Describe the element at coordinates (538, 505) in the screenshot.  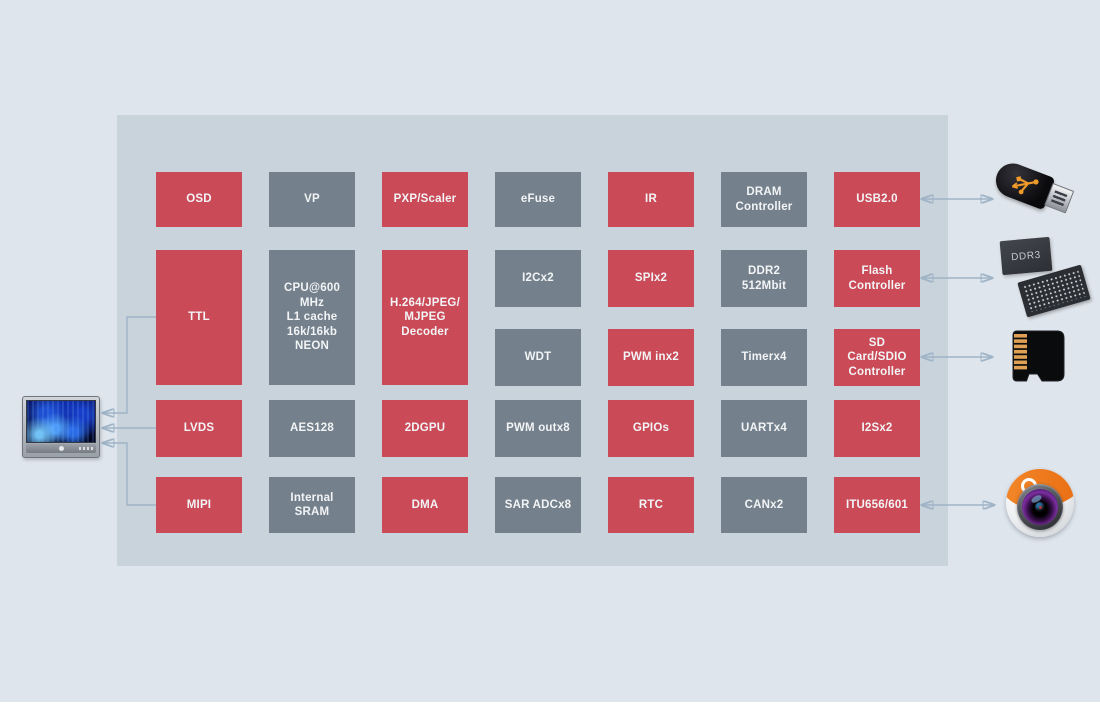
I see `block-sar-adcx8: SAR ADCx8` at that location.